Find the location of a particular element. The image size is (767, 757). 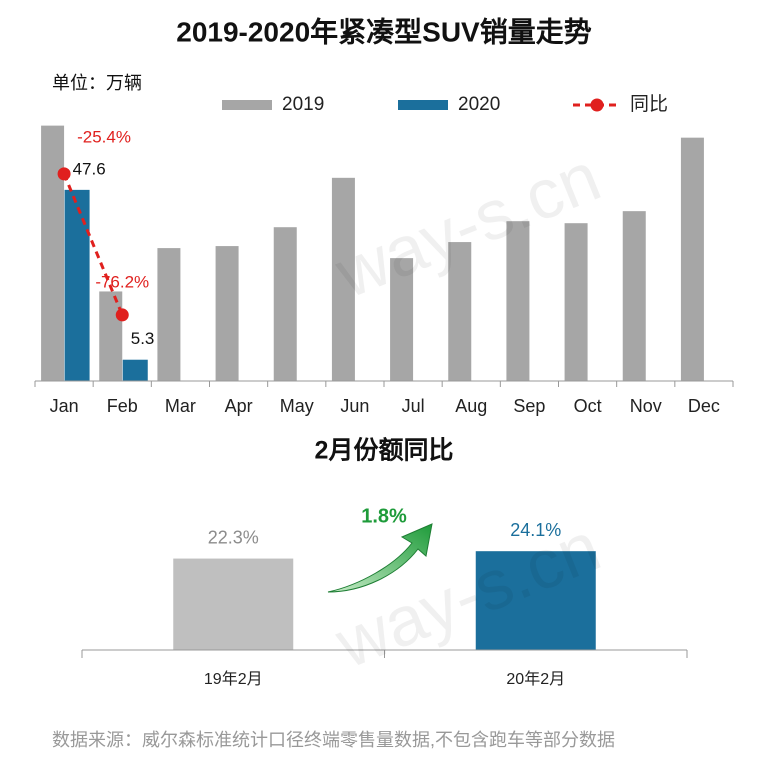

x-tick-label: Oct is located at coordinates (588, 406).